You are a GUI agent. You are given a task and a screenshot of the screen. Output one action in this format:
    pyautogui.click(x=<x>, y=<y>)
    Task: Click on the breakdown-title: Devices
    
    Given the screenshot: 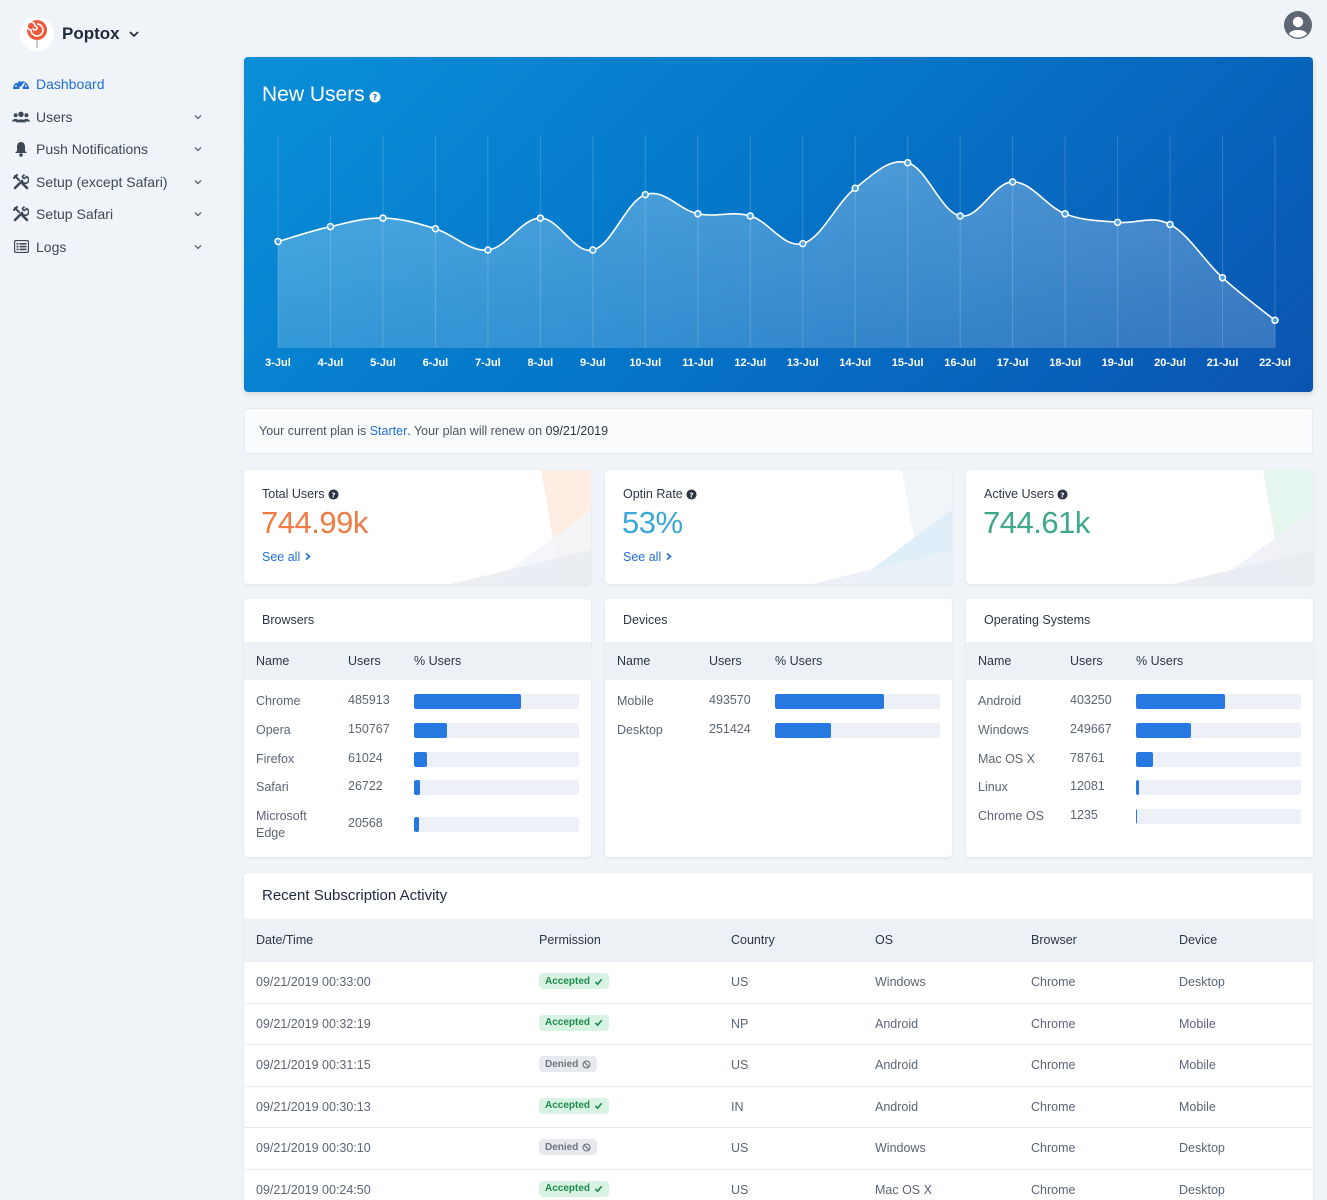 What is the action you would take?
    pyautogui.click(x=645, y=620)
    